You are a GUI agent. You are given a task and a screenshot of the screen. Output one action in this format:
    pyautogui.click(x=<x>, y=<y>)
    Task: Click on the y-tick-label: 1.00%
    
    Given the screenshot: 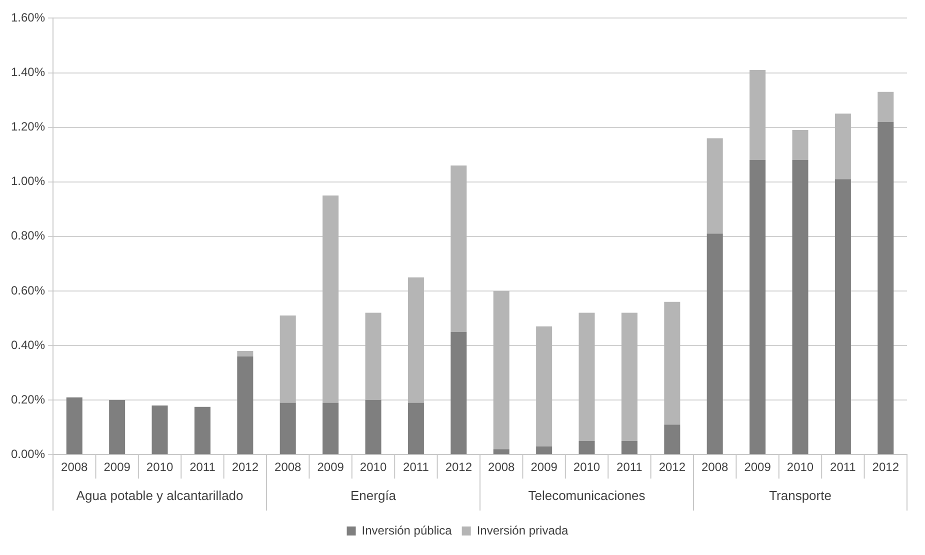 What is the action you would take?
    pyautogui.click(x=28, y=181)
    